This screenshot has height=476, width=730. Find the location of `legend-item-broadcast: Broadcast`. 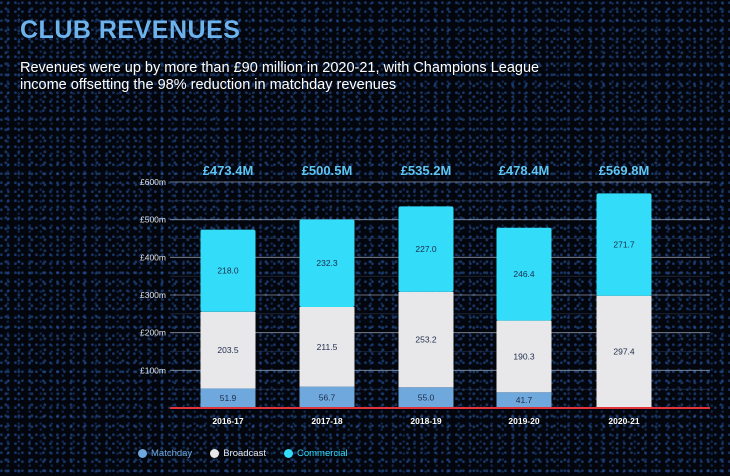

legend-item-broadcast: Broadcast is located at coordinates (238, 453).